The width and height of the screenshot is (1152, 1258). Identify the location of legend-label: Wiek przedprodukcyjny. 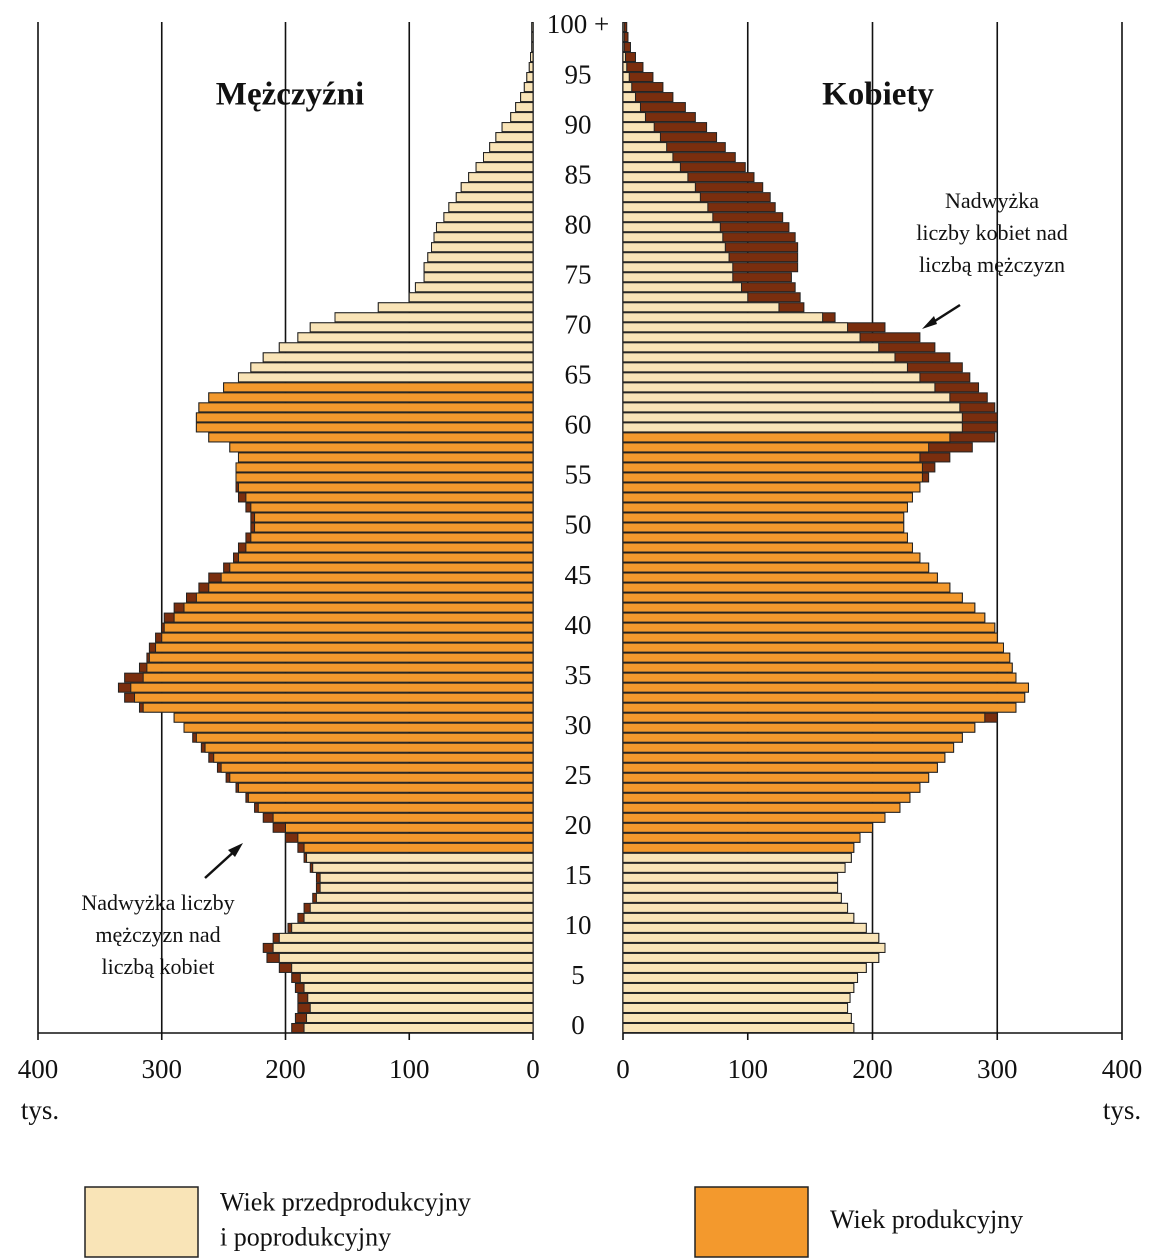
(345, 1201).